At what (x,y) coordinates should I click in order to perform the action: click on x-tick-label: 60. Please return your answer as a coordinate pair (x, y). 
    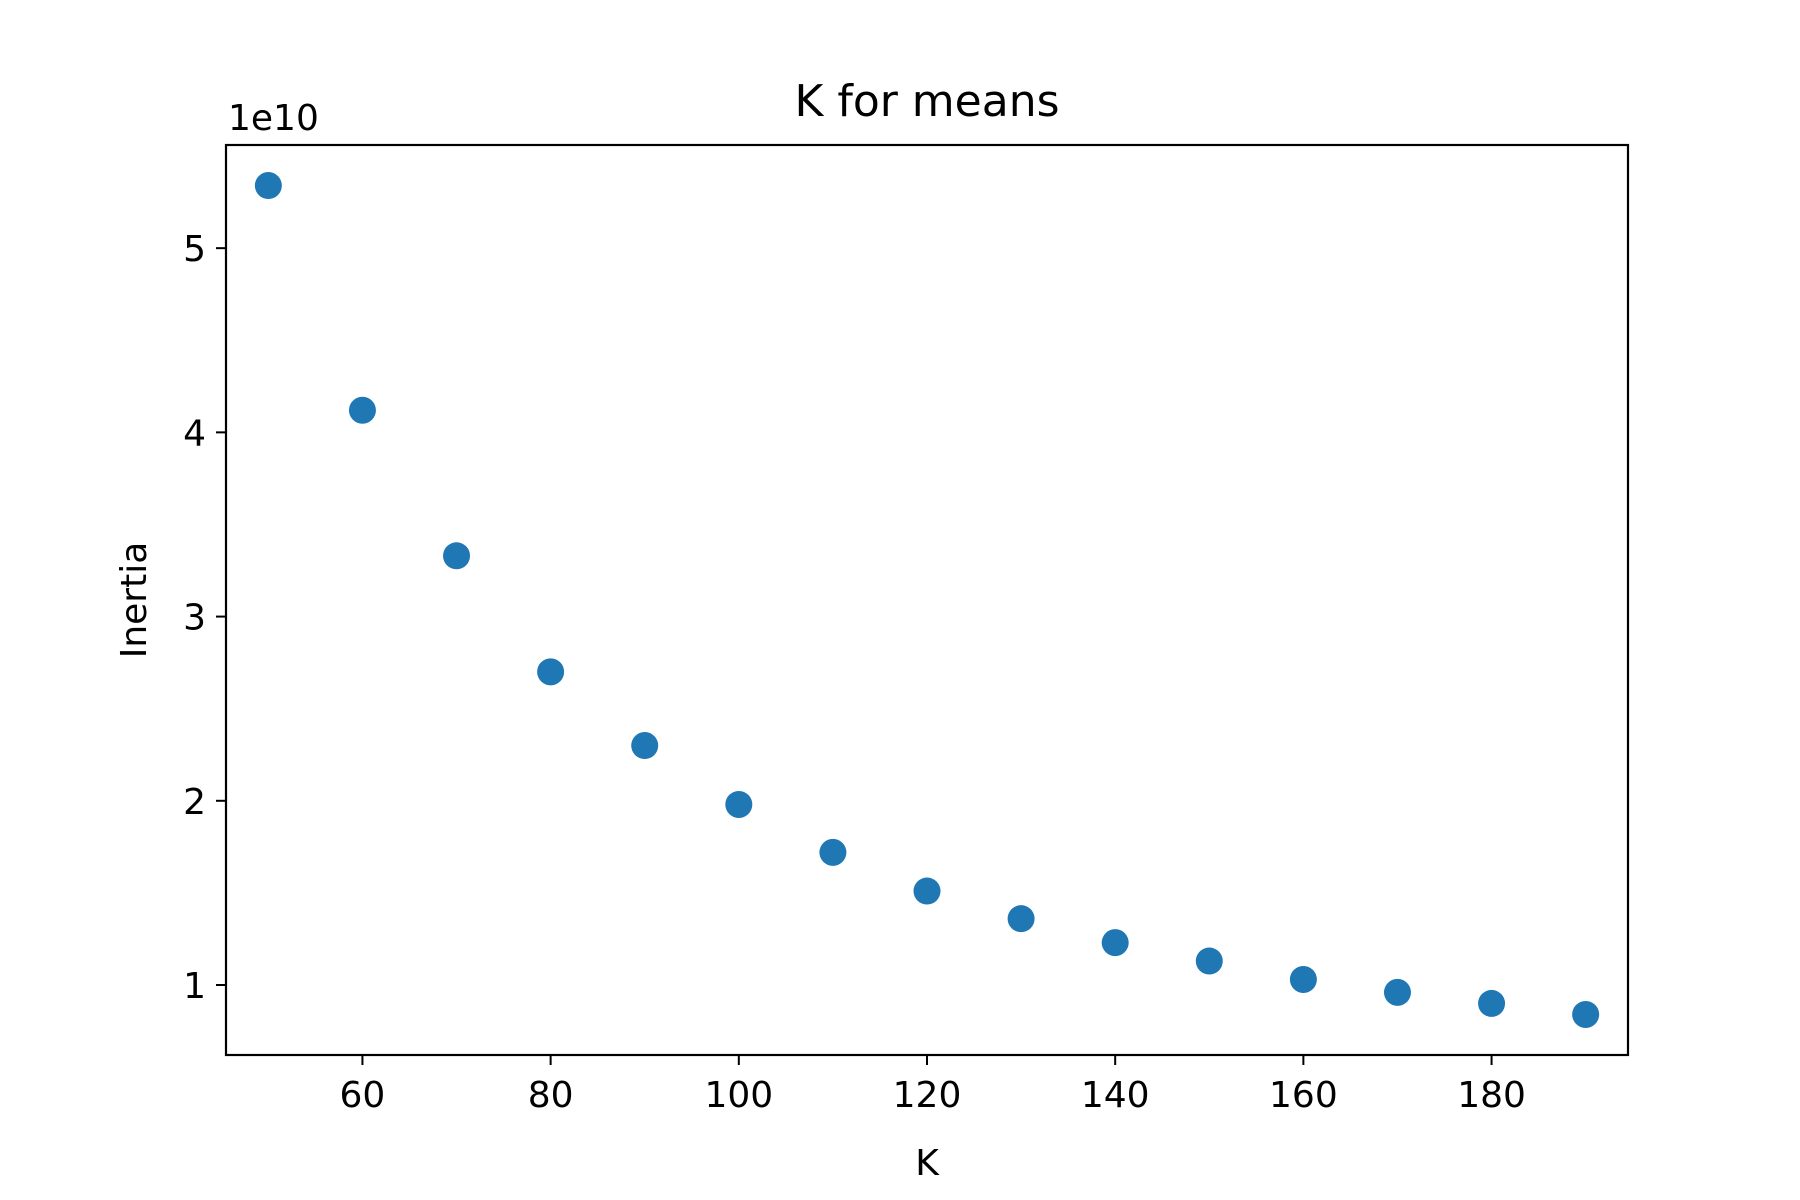
    Looking at the image, I should click on (363, 1095).